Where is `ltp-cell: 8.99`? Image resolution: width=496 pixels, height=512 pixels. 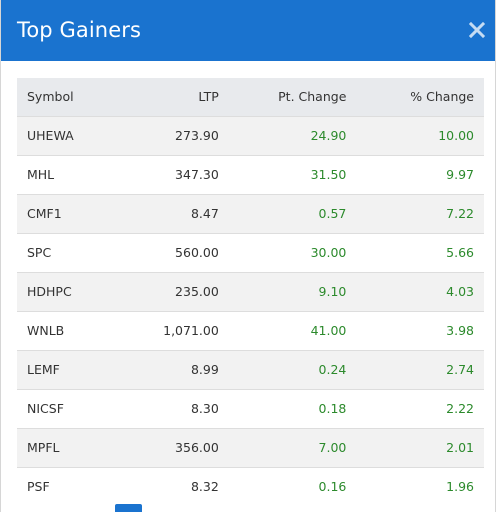 ltp-cell: 8.99 is located at coordinates (204, 369).